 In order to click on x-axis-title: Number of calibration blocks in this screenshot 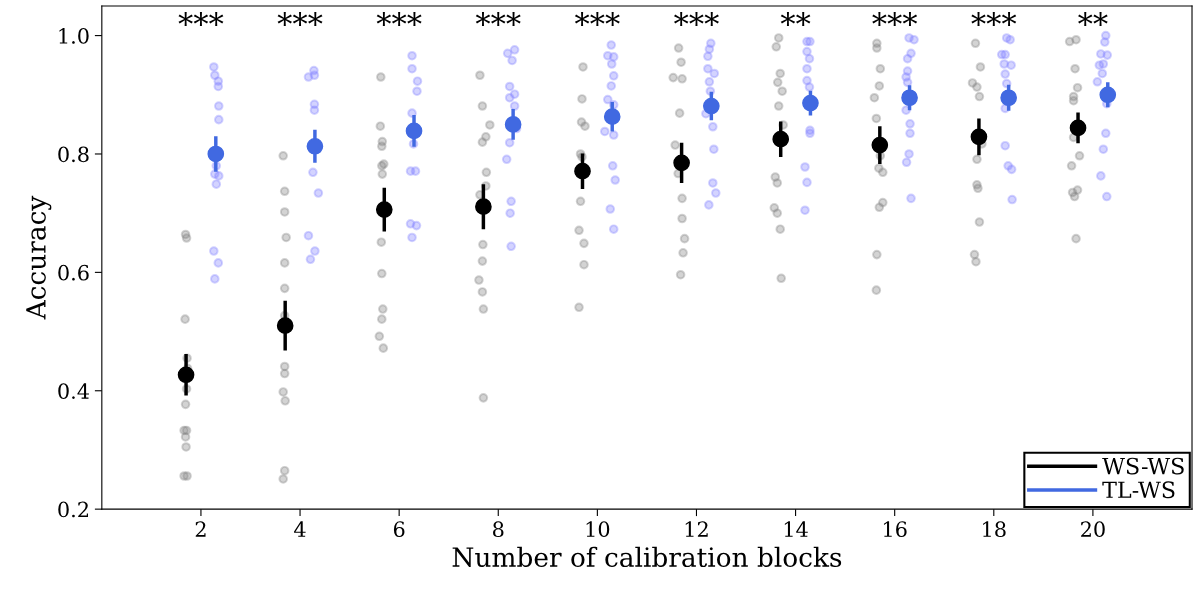, I will do `click(647, 557)`.